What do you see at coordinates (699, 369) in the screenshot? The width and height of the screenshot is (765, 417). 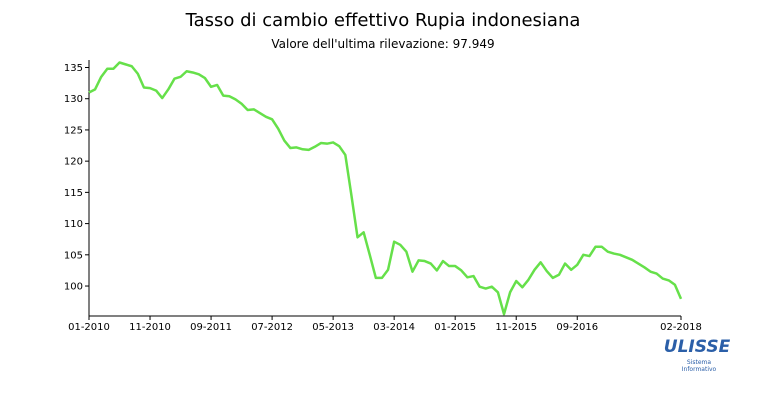 I see `logo-line: Informativo` at bounding box center [699, 369].